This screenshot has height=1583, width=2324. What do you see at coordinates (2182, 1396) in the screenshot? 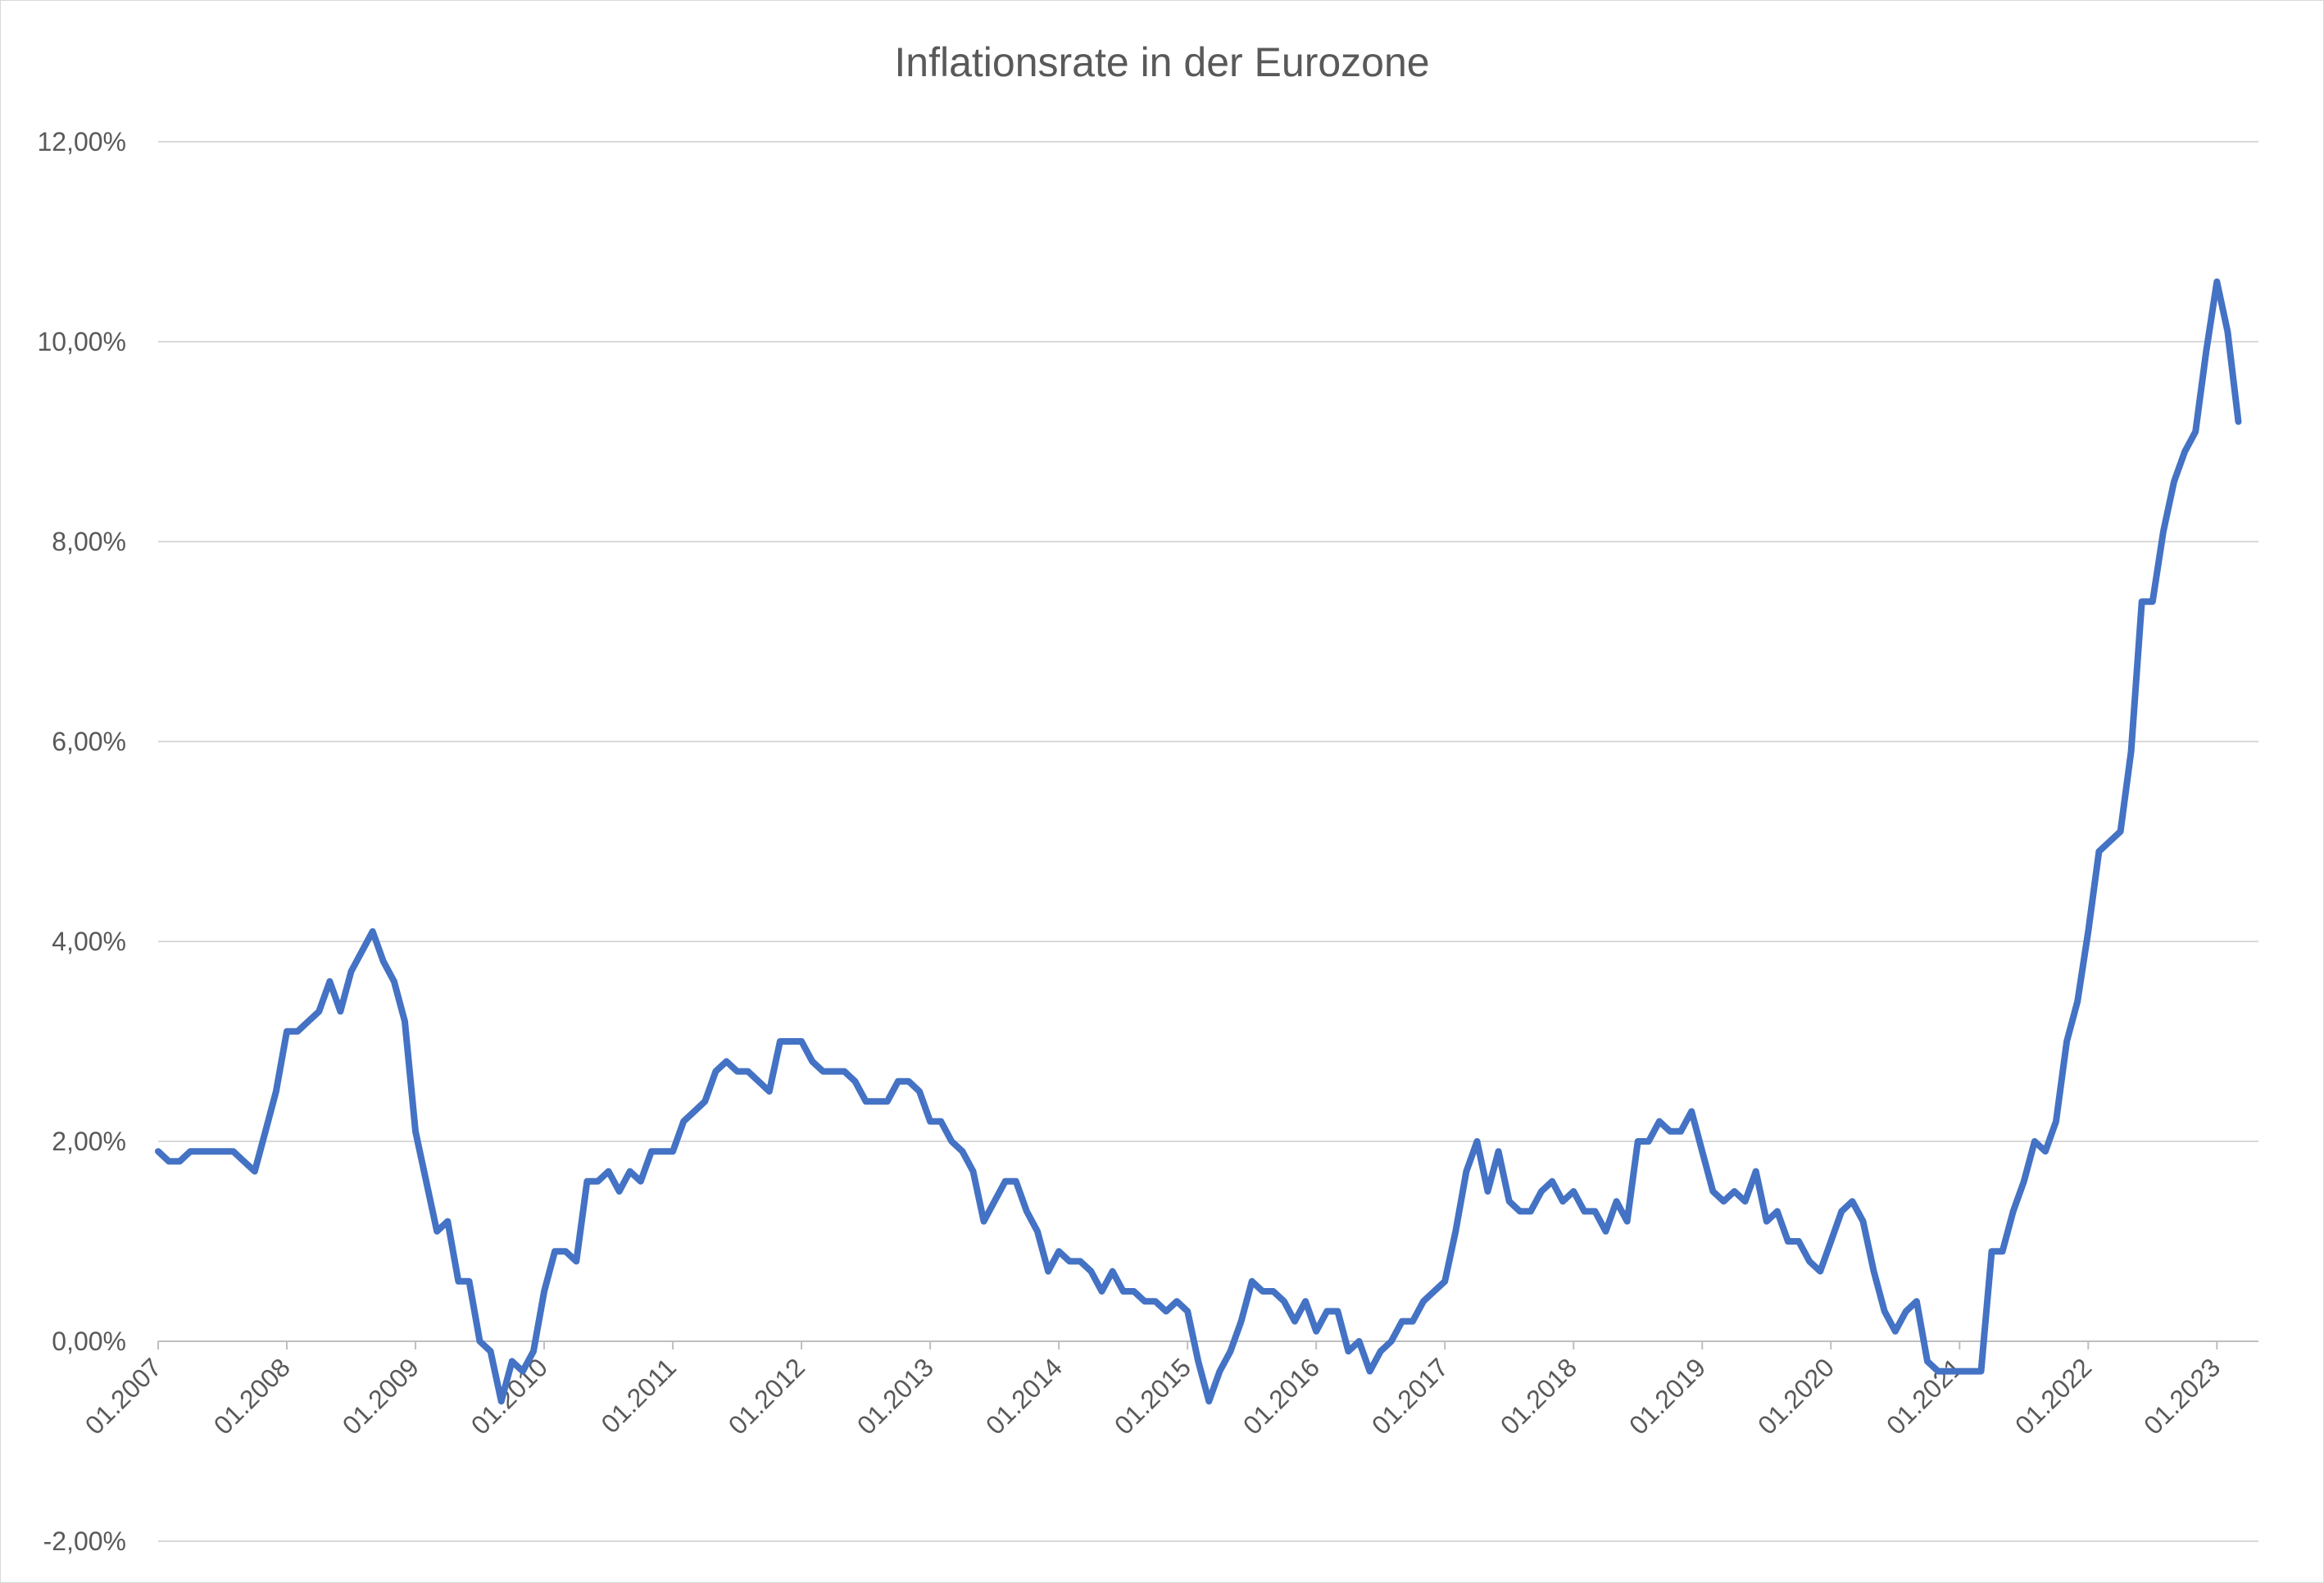
I see `x-tick-label: 01.2023` at bounding box center [2182, 1396].